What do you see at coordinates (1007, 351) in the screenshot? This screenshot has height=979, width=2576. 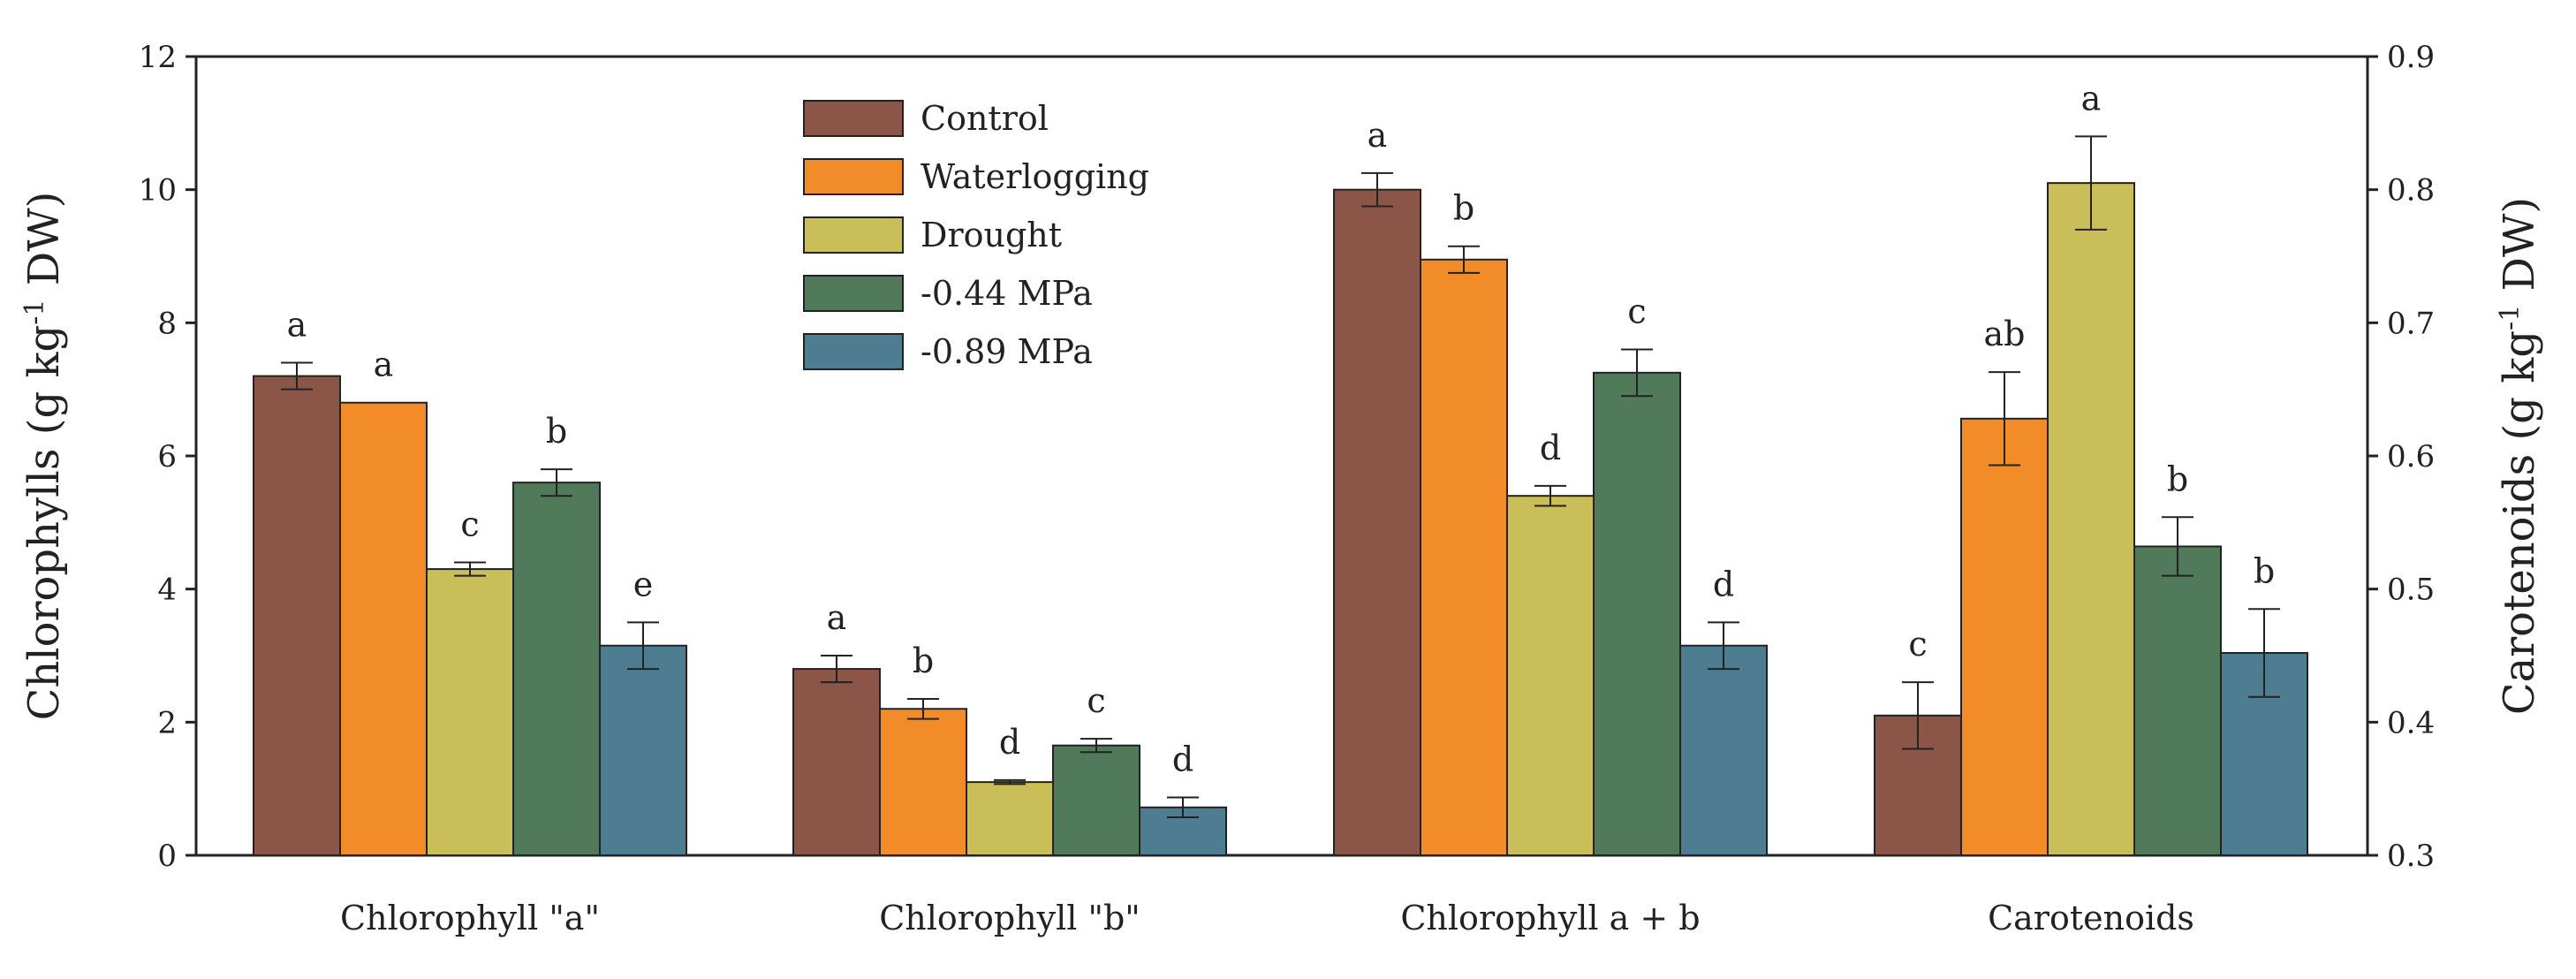 I see `legend-label: -0.89 MPa` at bounding box center [1007, 351].